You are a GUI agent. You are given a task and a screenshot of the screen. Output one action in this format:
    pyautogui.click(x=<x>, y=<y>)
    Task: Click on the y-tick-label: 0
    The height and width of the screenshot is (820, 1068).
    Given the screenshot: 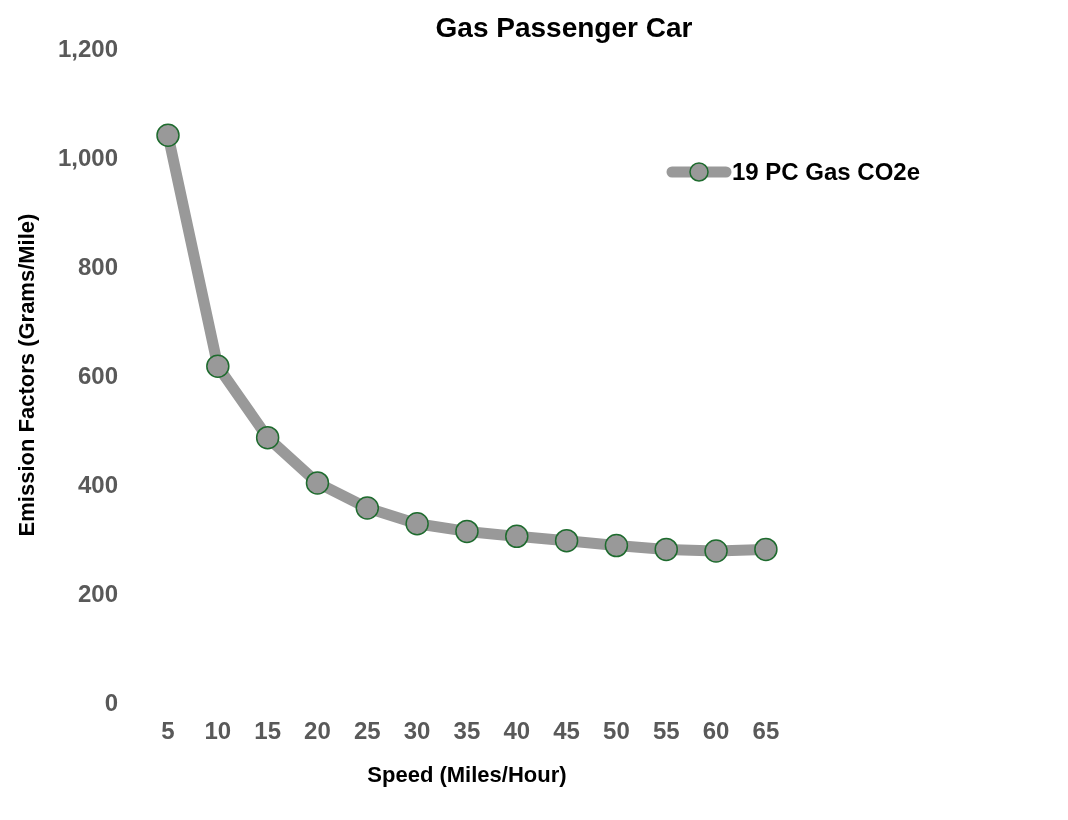 What is the action you would take?
    pyautogui.click(x=111, y=702)
    